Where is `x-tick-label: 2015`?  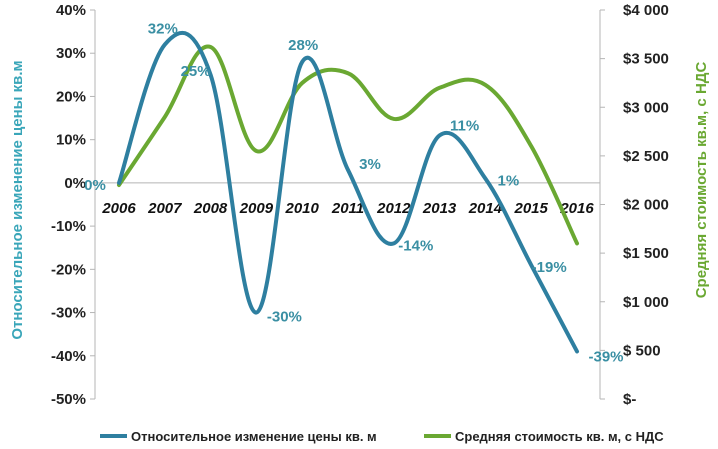 x-tick-label: 2015 is located at coordinates (531, 208).